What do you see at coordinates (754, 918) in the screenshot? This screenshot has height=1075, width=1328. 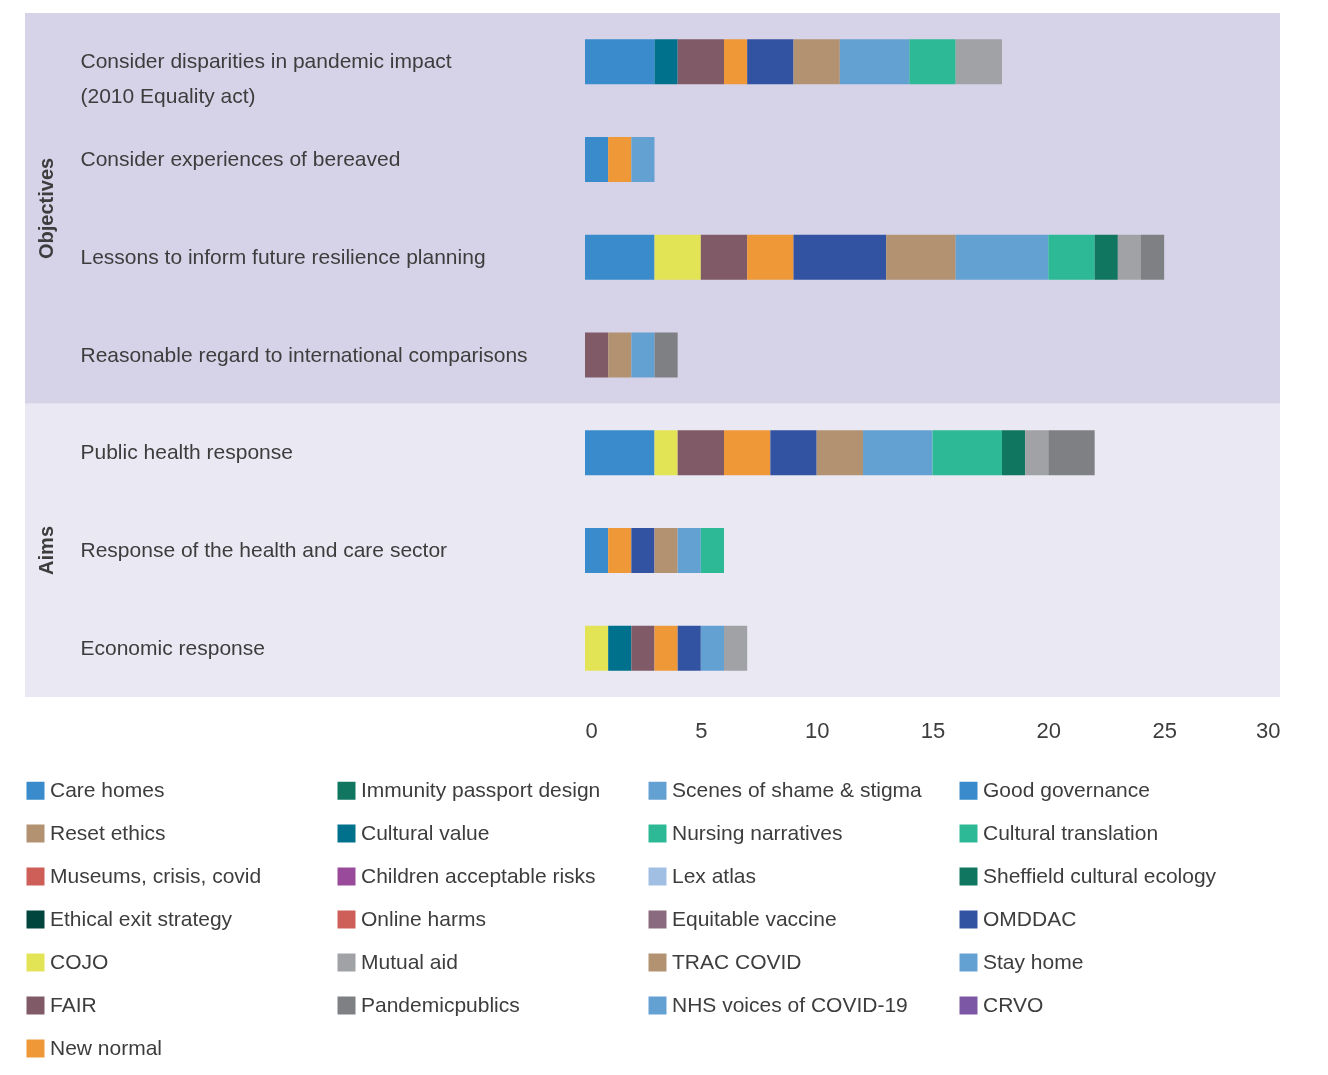 I see `legend-label: Equitable vaccine` at bounding box center [754, 918].